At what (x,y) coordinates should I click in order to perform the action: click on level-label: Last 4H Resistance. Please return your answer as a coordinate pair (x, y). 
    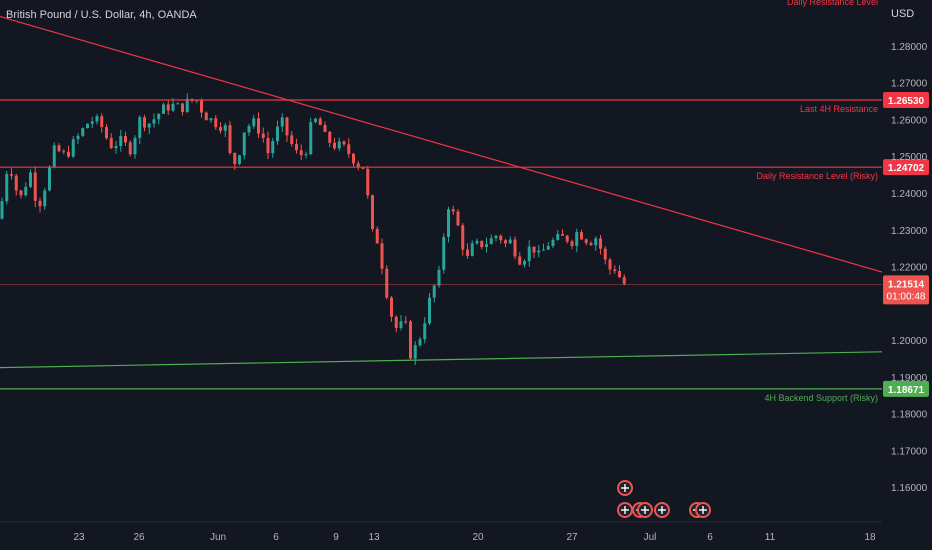
    Looking at the image, I should click on (839, 109).